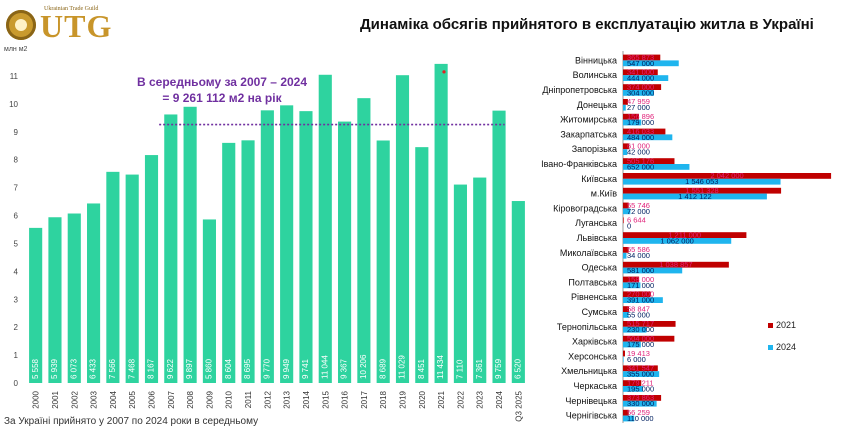 This screenshot has width=844, height=427. I want to click on bar-value-label: 5 860, so click(209, 368).